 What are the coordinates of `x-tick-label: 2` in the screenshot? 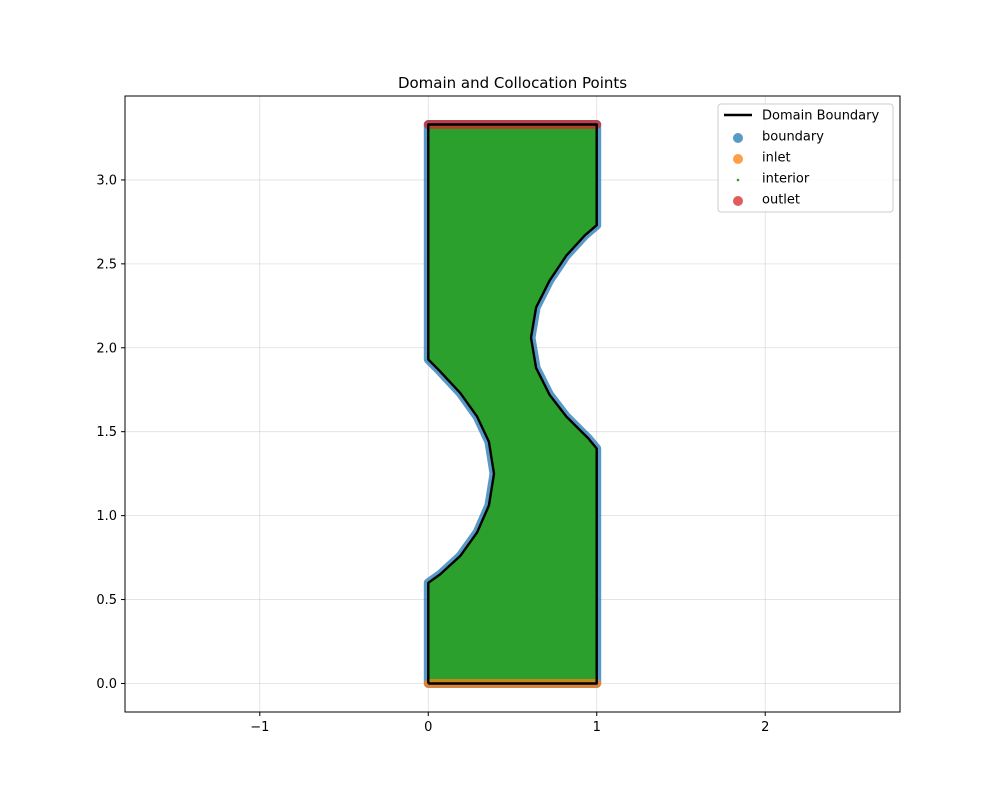 It's located at (765, 727).